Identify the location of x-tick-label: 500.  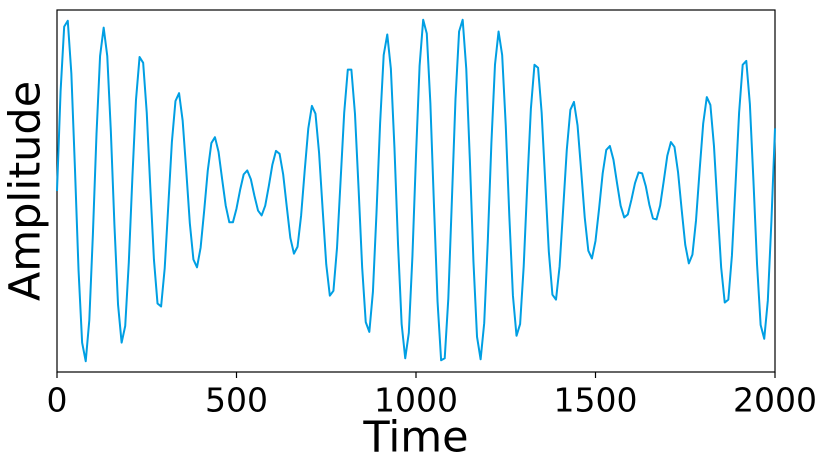
(236, 400).